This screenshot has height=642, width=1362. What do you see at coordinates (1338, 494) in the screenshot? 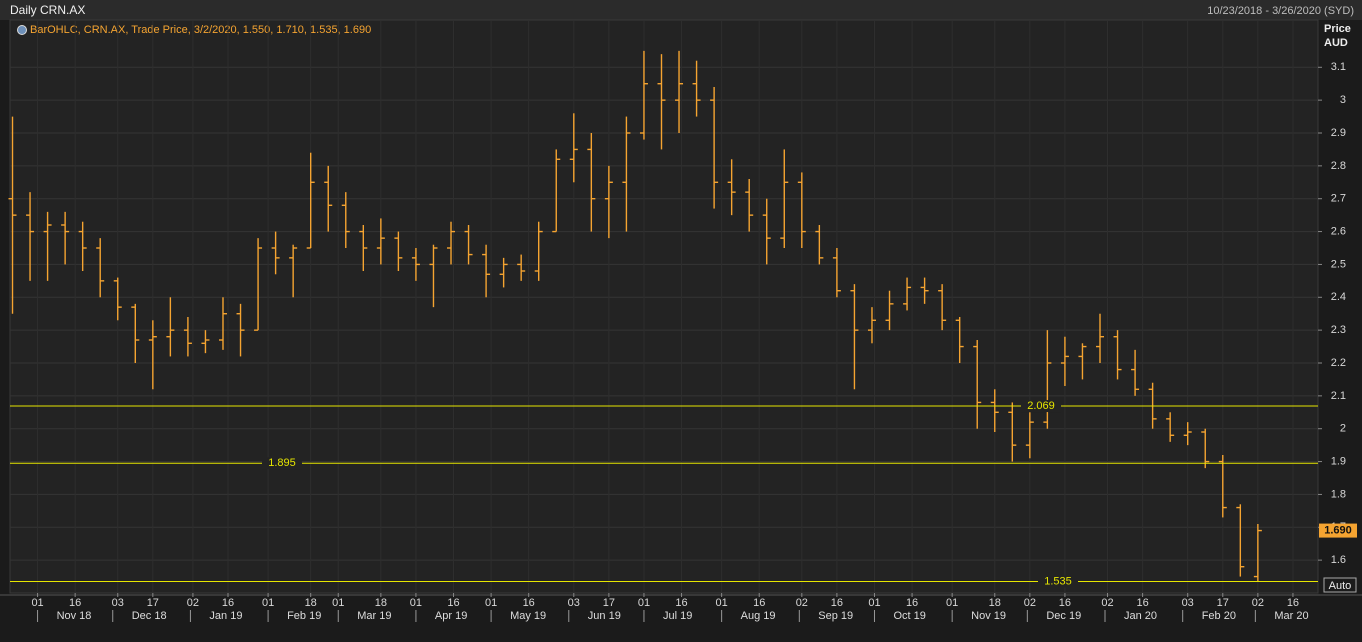
I see `y-tick-label: 1.8` at bounding box center [1338, 494].